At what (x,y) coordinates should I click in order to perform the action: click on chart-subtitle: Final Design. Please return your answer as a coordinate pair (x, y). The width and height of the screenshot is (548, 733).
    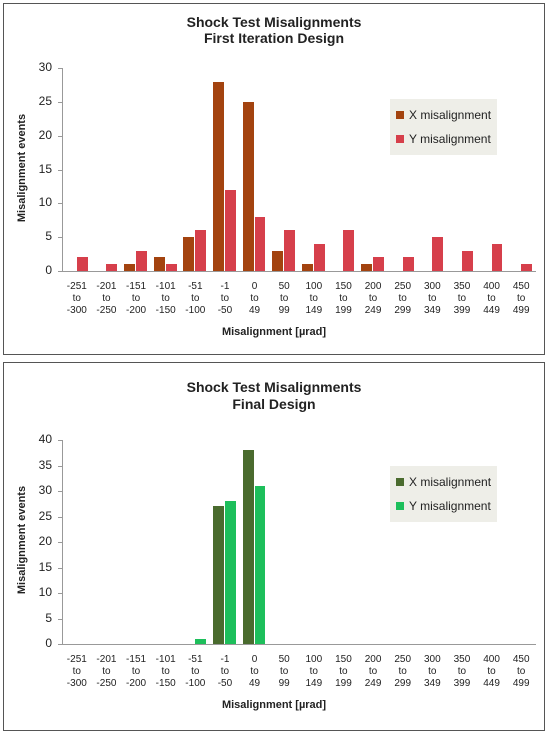
    Looking at the image, I should click on (274, 404).